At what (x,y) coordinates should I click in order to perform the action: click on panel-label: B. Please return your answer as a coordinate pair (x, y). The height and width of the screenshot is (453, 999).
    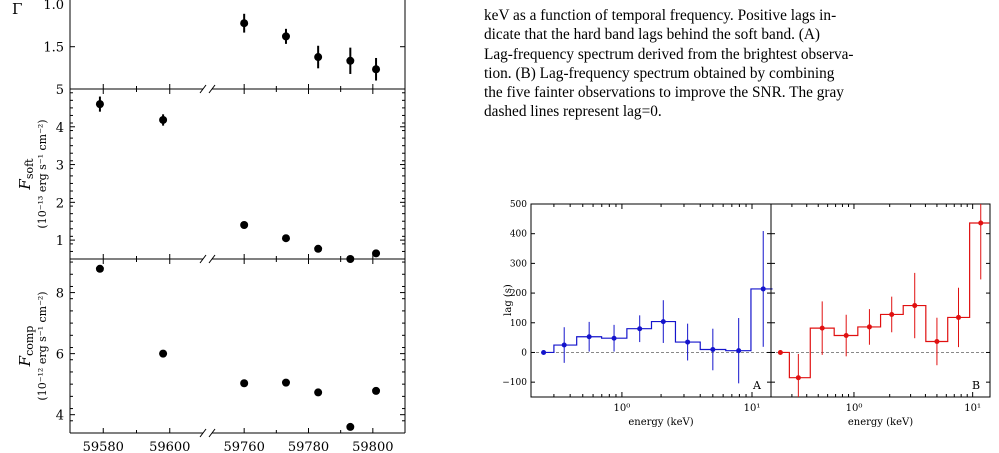
    Looking at the image, I should click on (976, 385).